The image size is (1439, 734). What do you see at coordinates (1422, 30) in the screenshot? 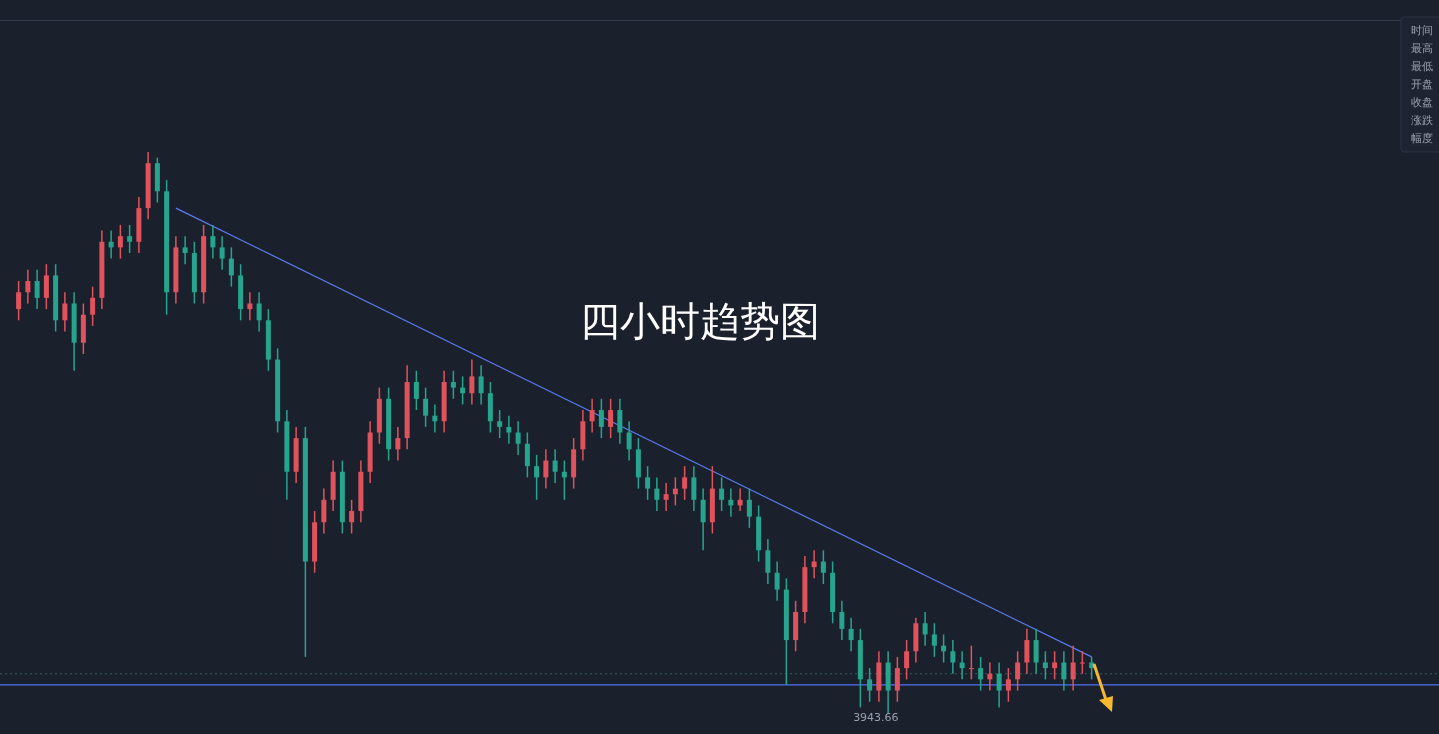
I see `text: 时间` at bounding box center [1422, 30].